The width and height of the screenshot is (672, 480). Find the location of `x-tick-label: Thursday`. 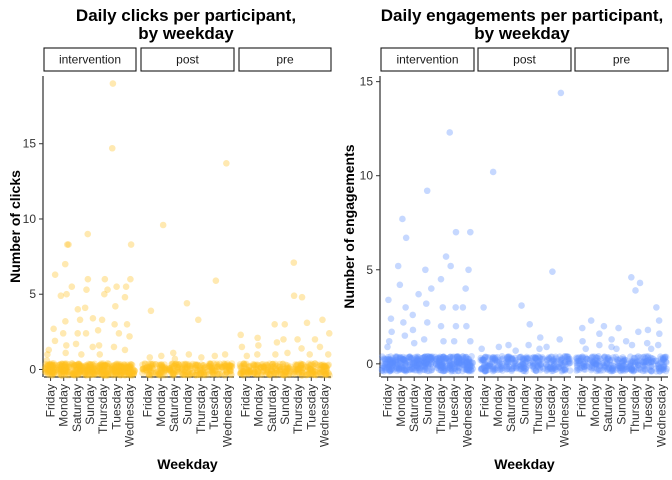

x-tick-label: Thursday is located at coordinates (298, 409).